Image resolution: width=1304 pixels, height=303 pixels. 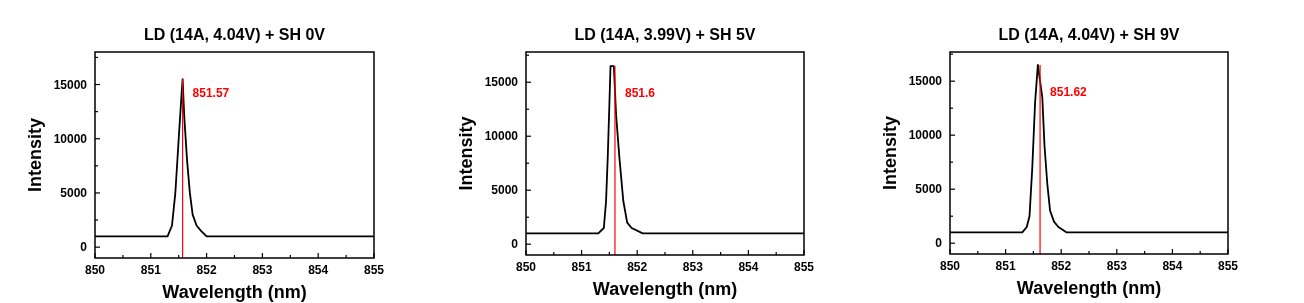 What do you see at coordinates (640, 92) in the screenshot?
I see `ref-line-label: 851.6` at bounding box center [640, 92].